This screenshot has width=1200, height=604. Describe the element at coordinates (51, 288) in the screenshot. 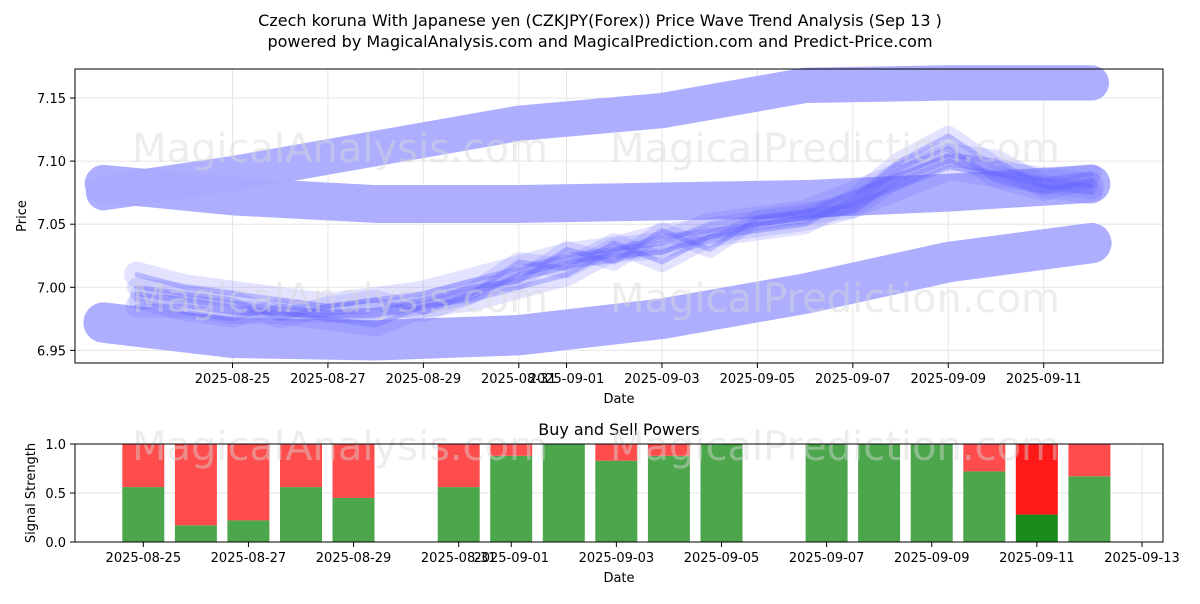

I see `price-y-tick-label: 7.00` at that location.